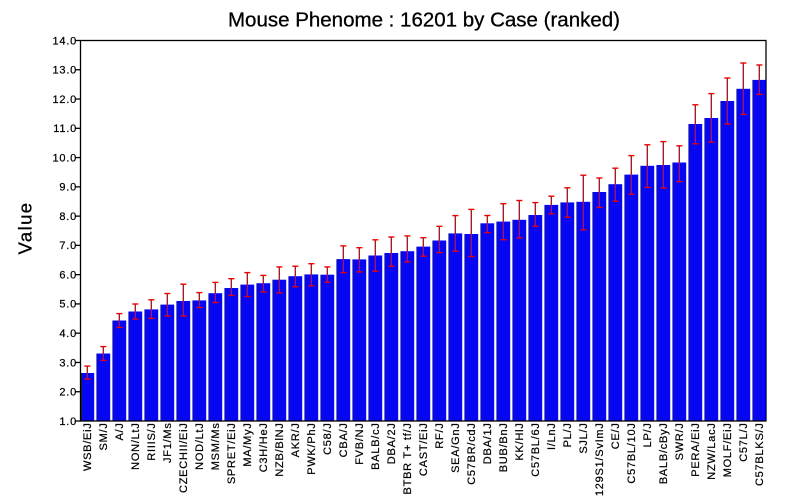 The image size is (786, 500). Describe the element at coordinates (68, 334) in the screenshot. I see `svg-text: 4.0` at that location.